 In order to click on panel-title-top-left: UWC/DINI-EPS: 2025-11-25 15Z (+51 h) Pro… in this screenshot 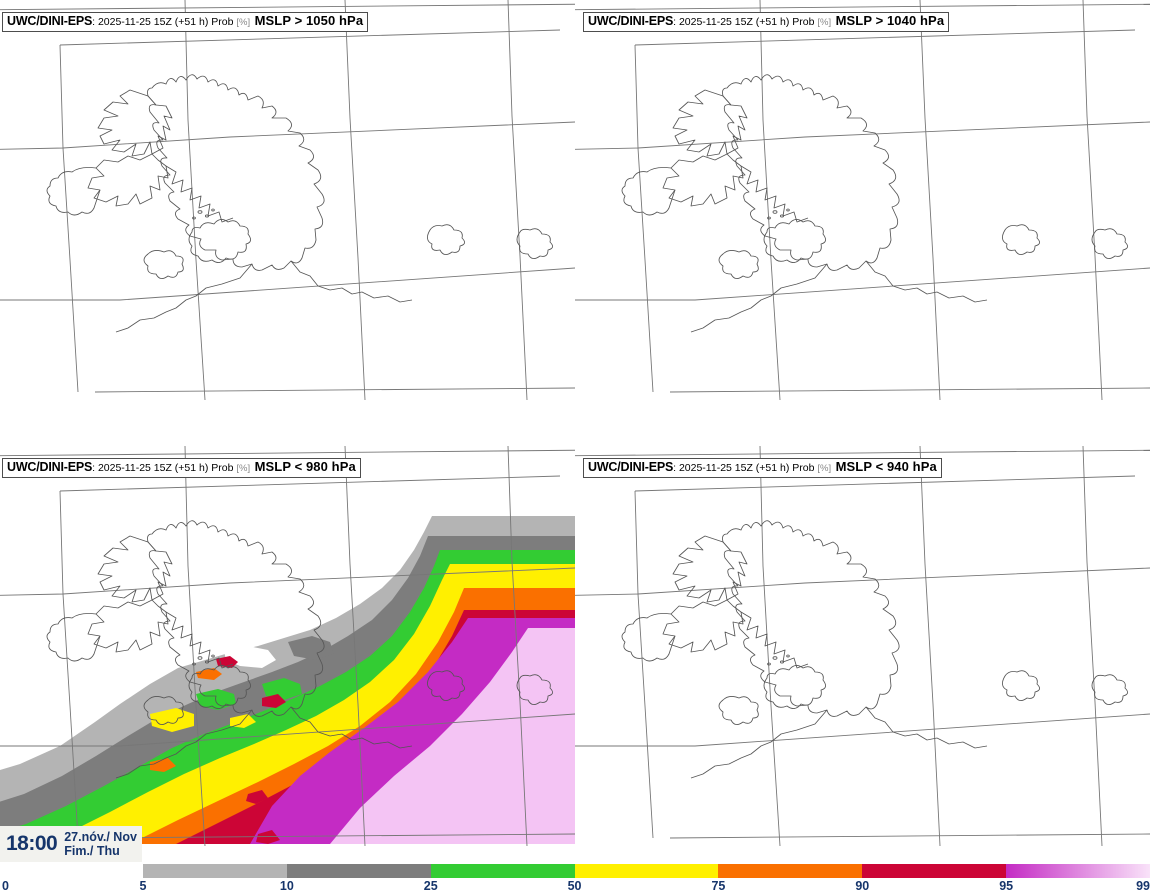, I will do `click(185, 22)`.